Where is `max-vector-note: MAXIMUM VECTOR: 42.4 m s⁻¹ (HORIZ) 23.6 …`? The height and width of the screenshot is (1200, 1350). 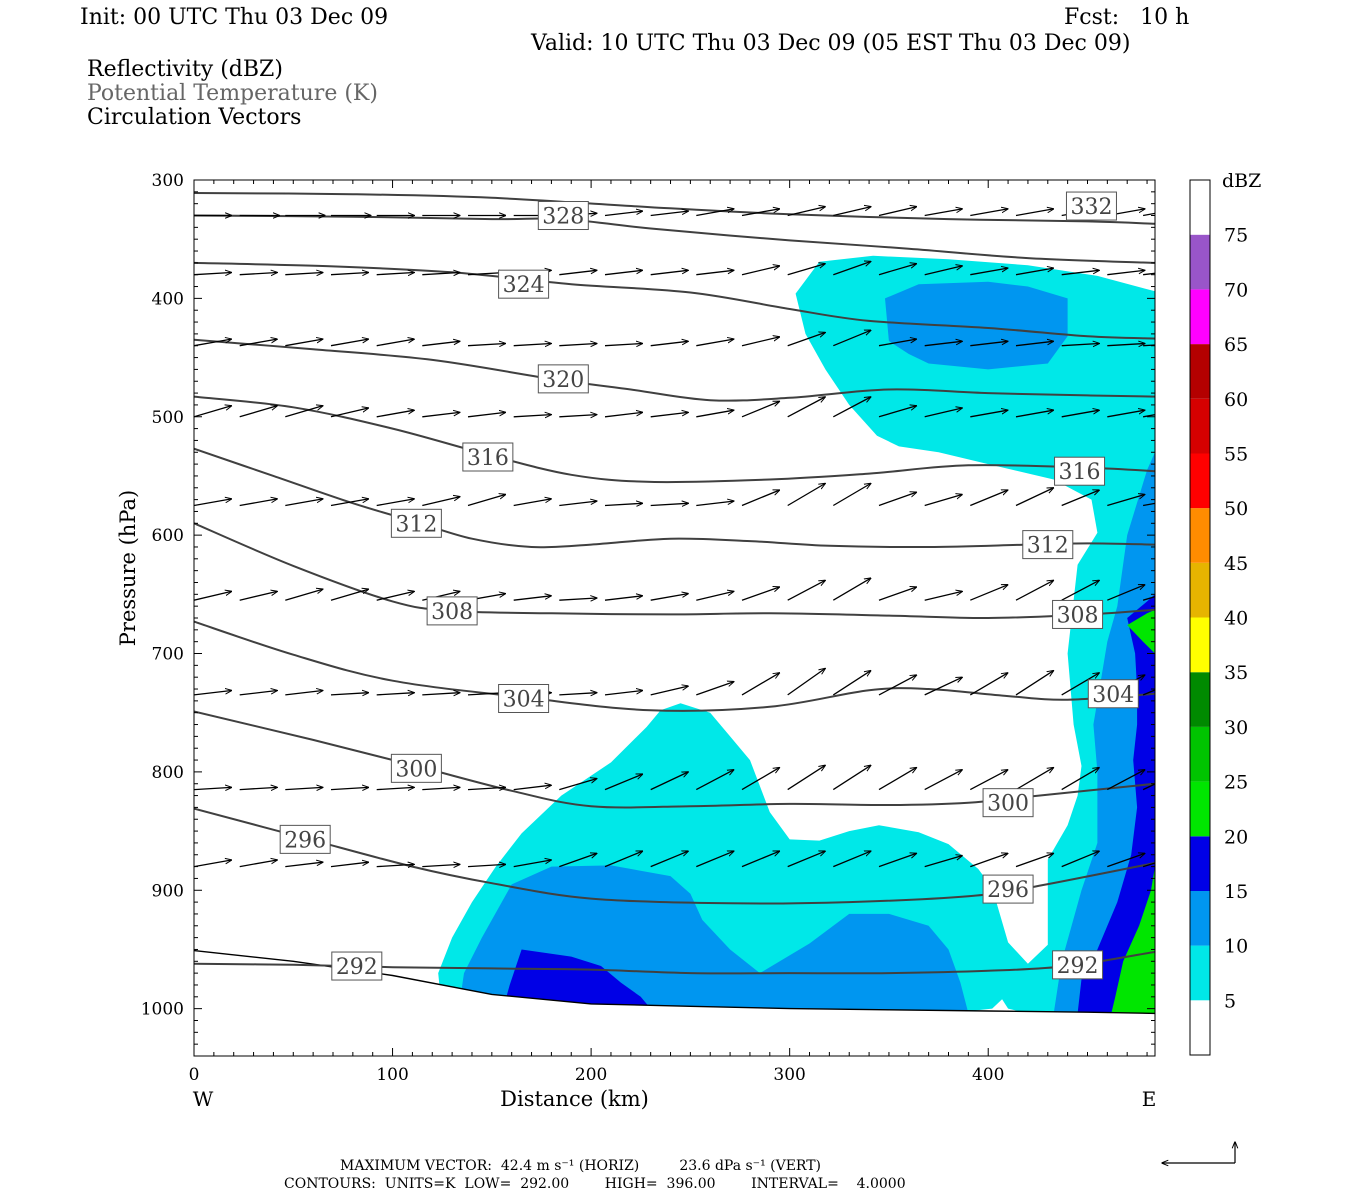
max-vector-note: MAXIMUM VECTOR: 42.4 m s⁻¹ (HORIZ) 23.6 … is located at coordinates (581, 1166).